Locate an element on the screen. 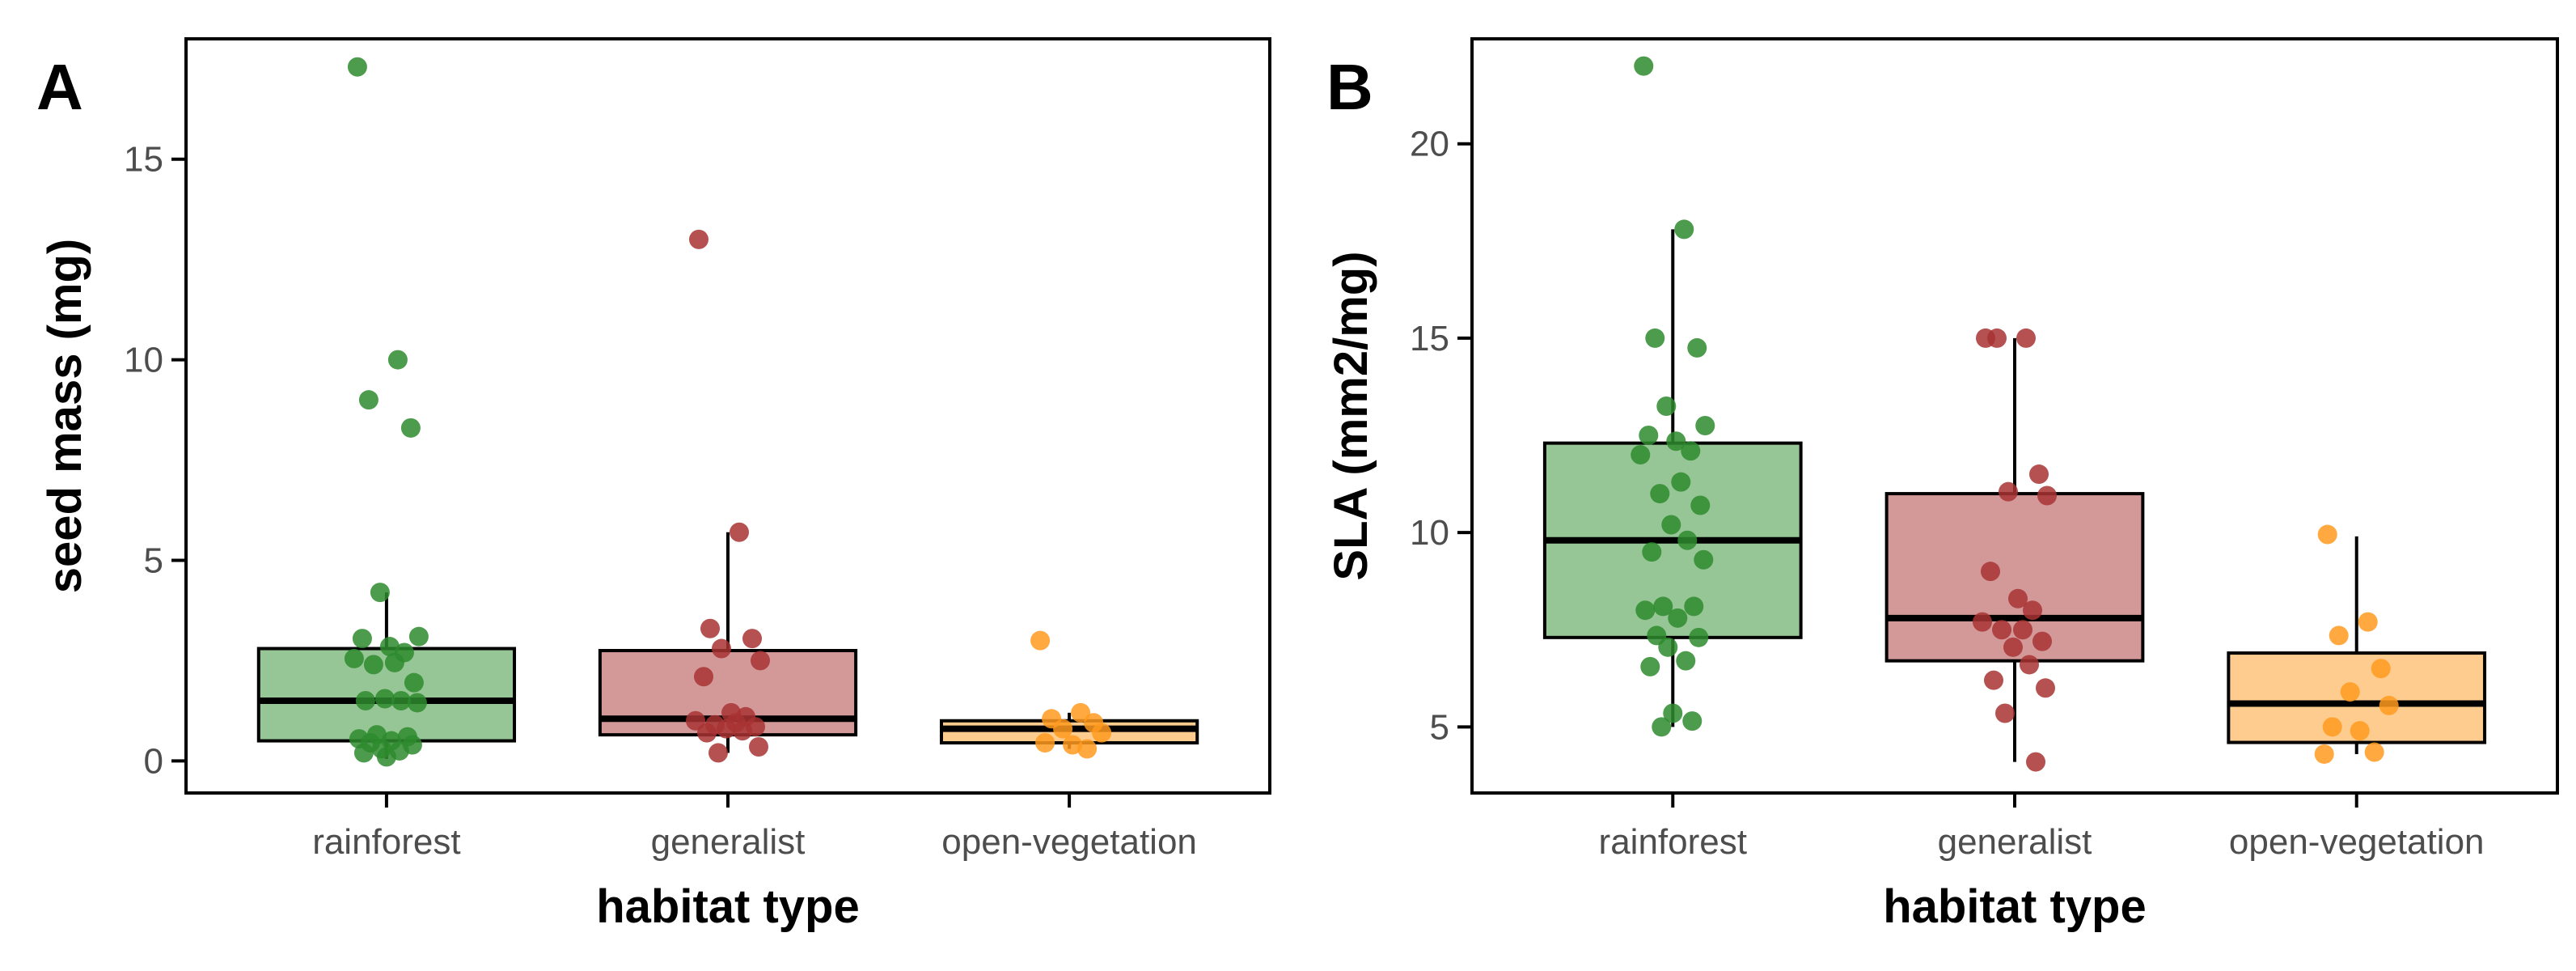 The width and height of the screenshot is (2576, 971). panel-letter: A is located at coordinates (60, 87).